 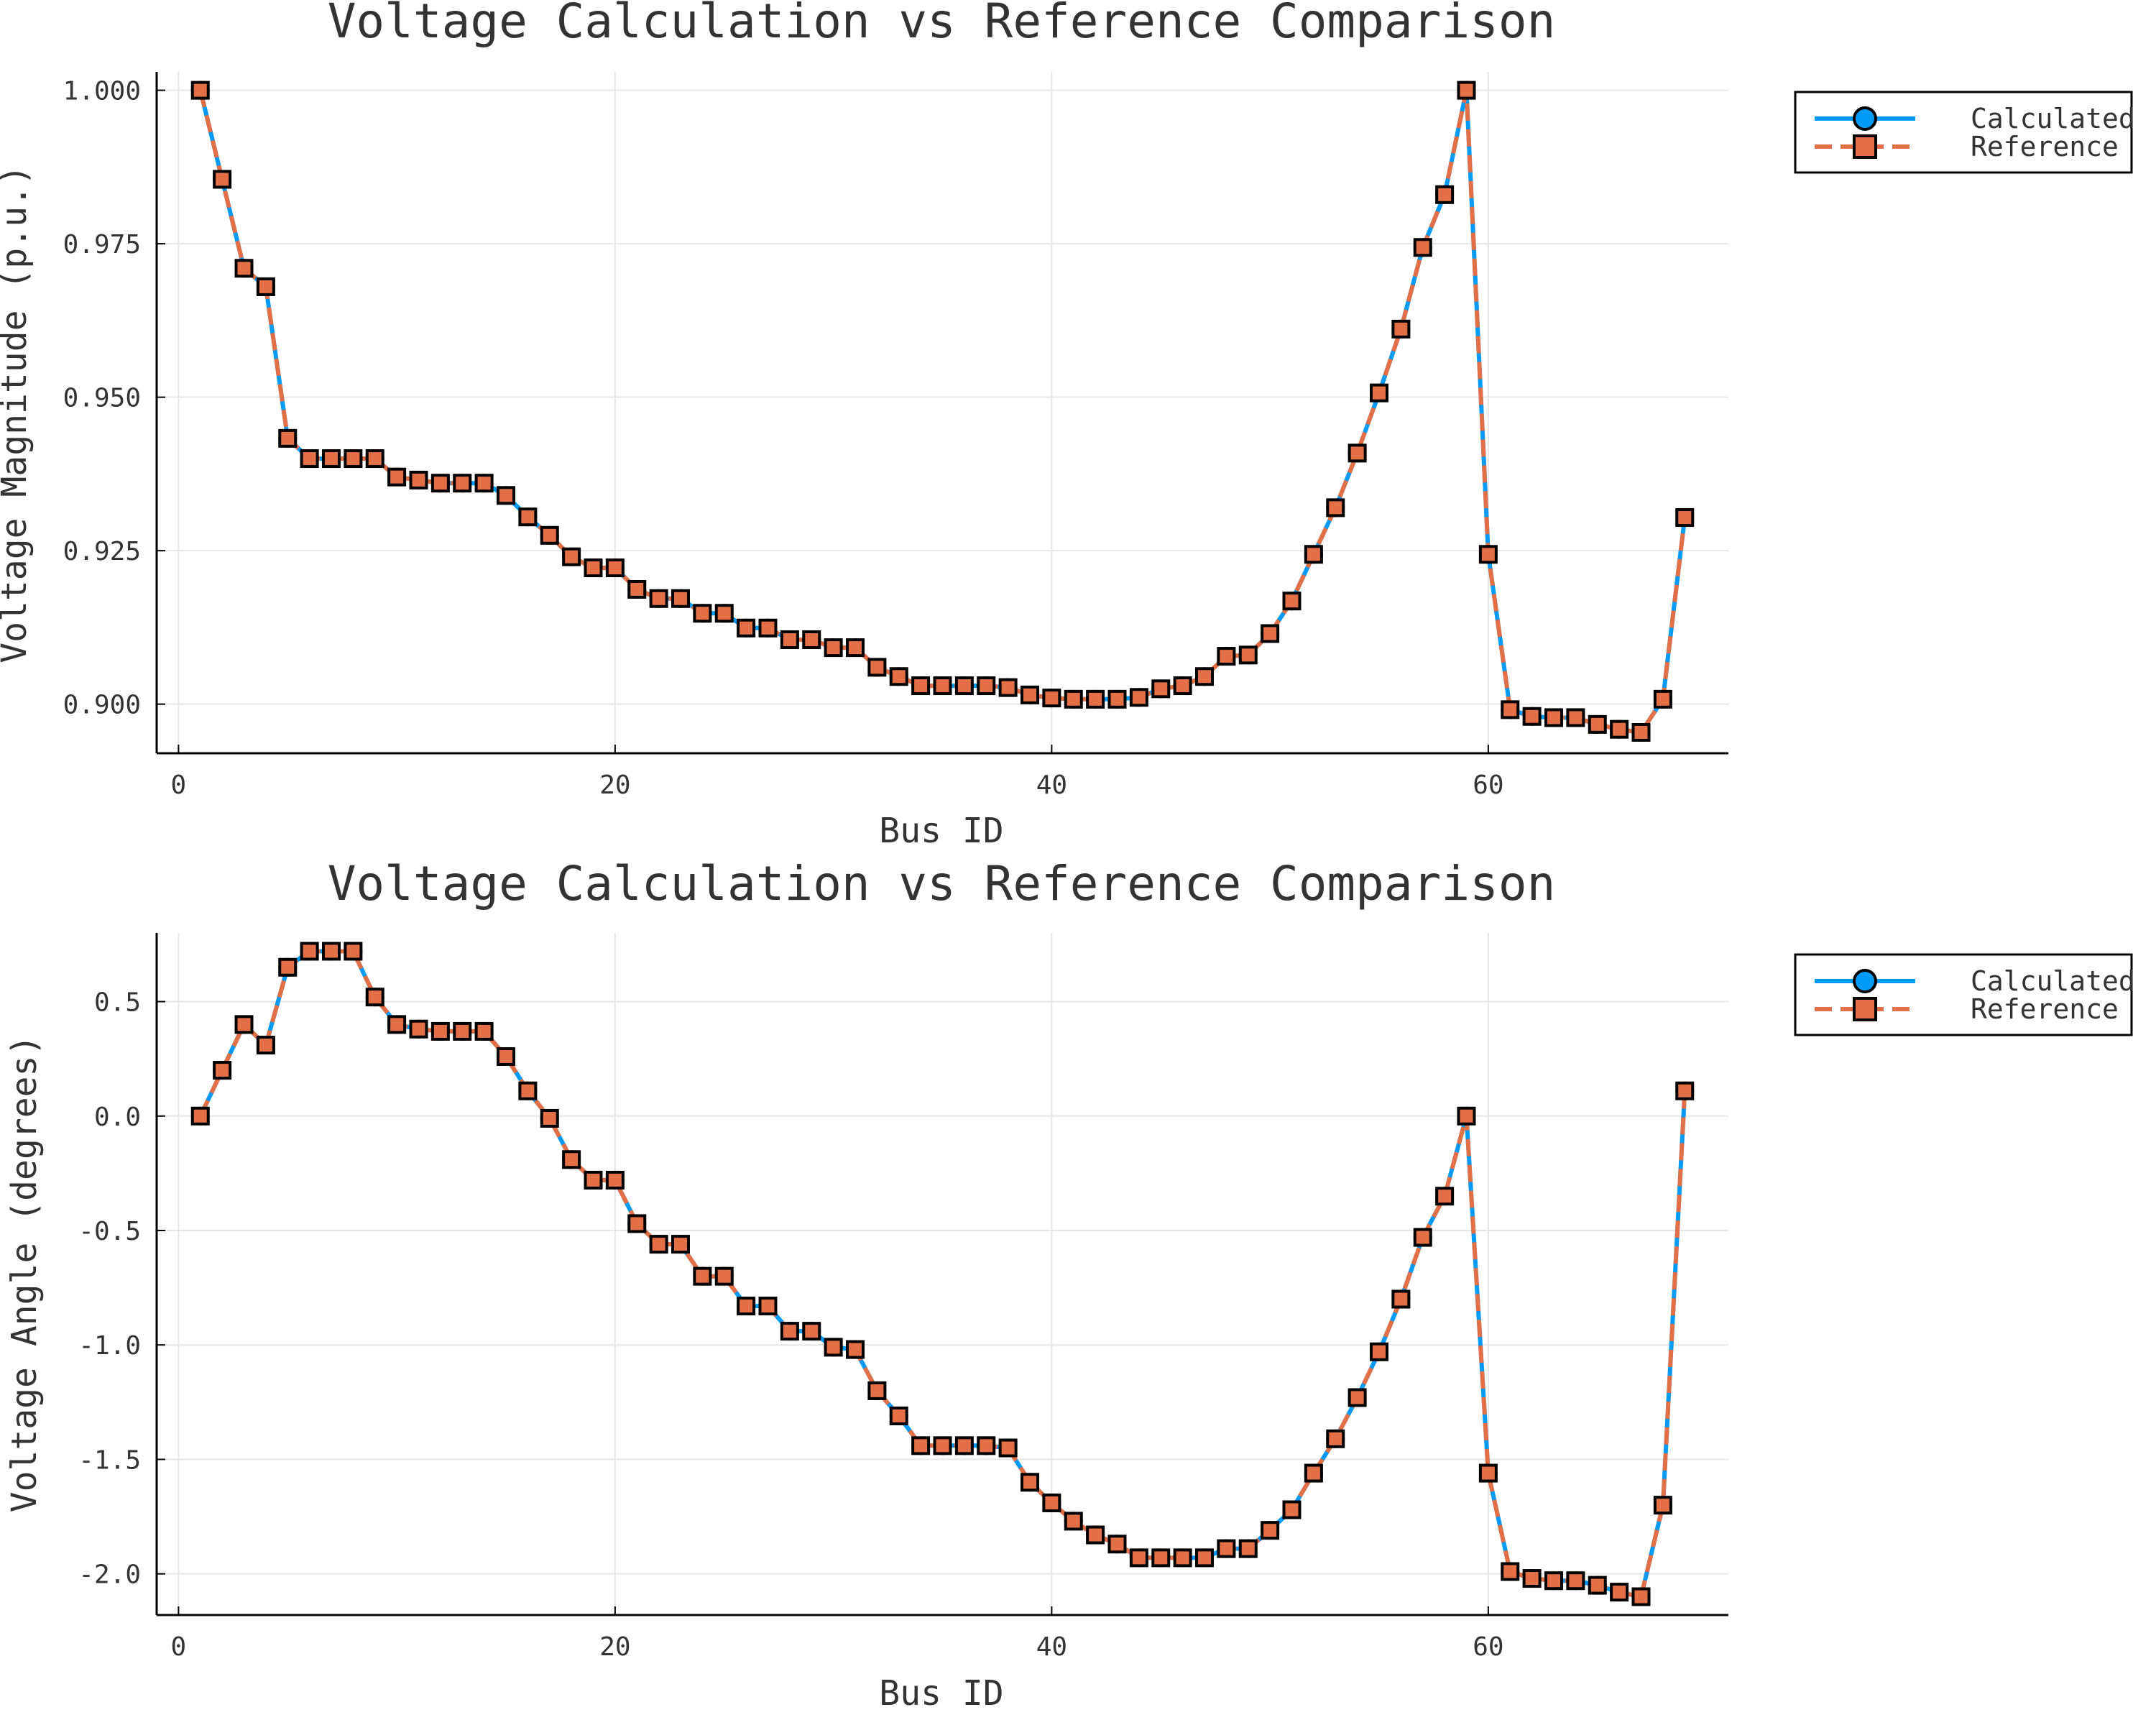 What do you see at coordinates (109, 1460) in the screenshot?
I see `angle-y-tick-label: -1.5` at bounding box center [109, 1460].